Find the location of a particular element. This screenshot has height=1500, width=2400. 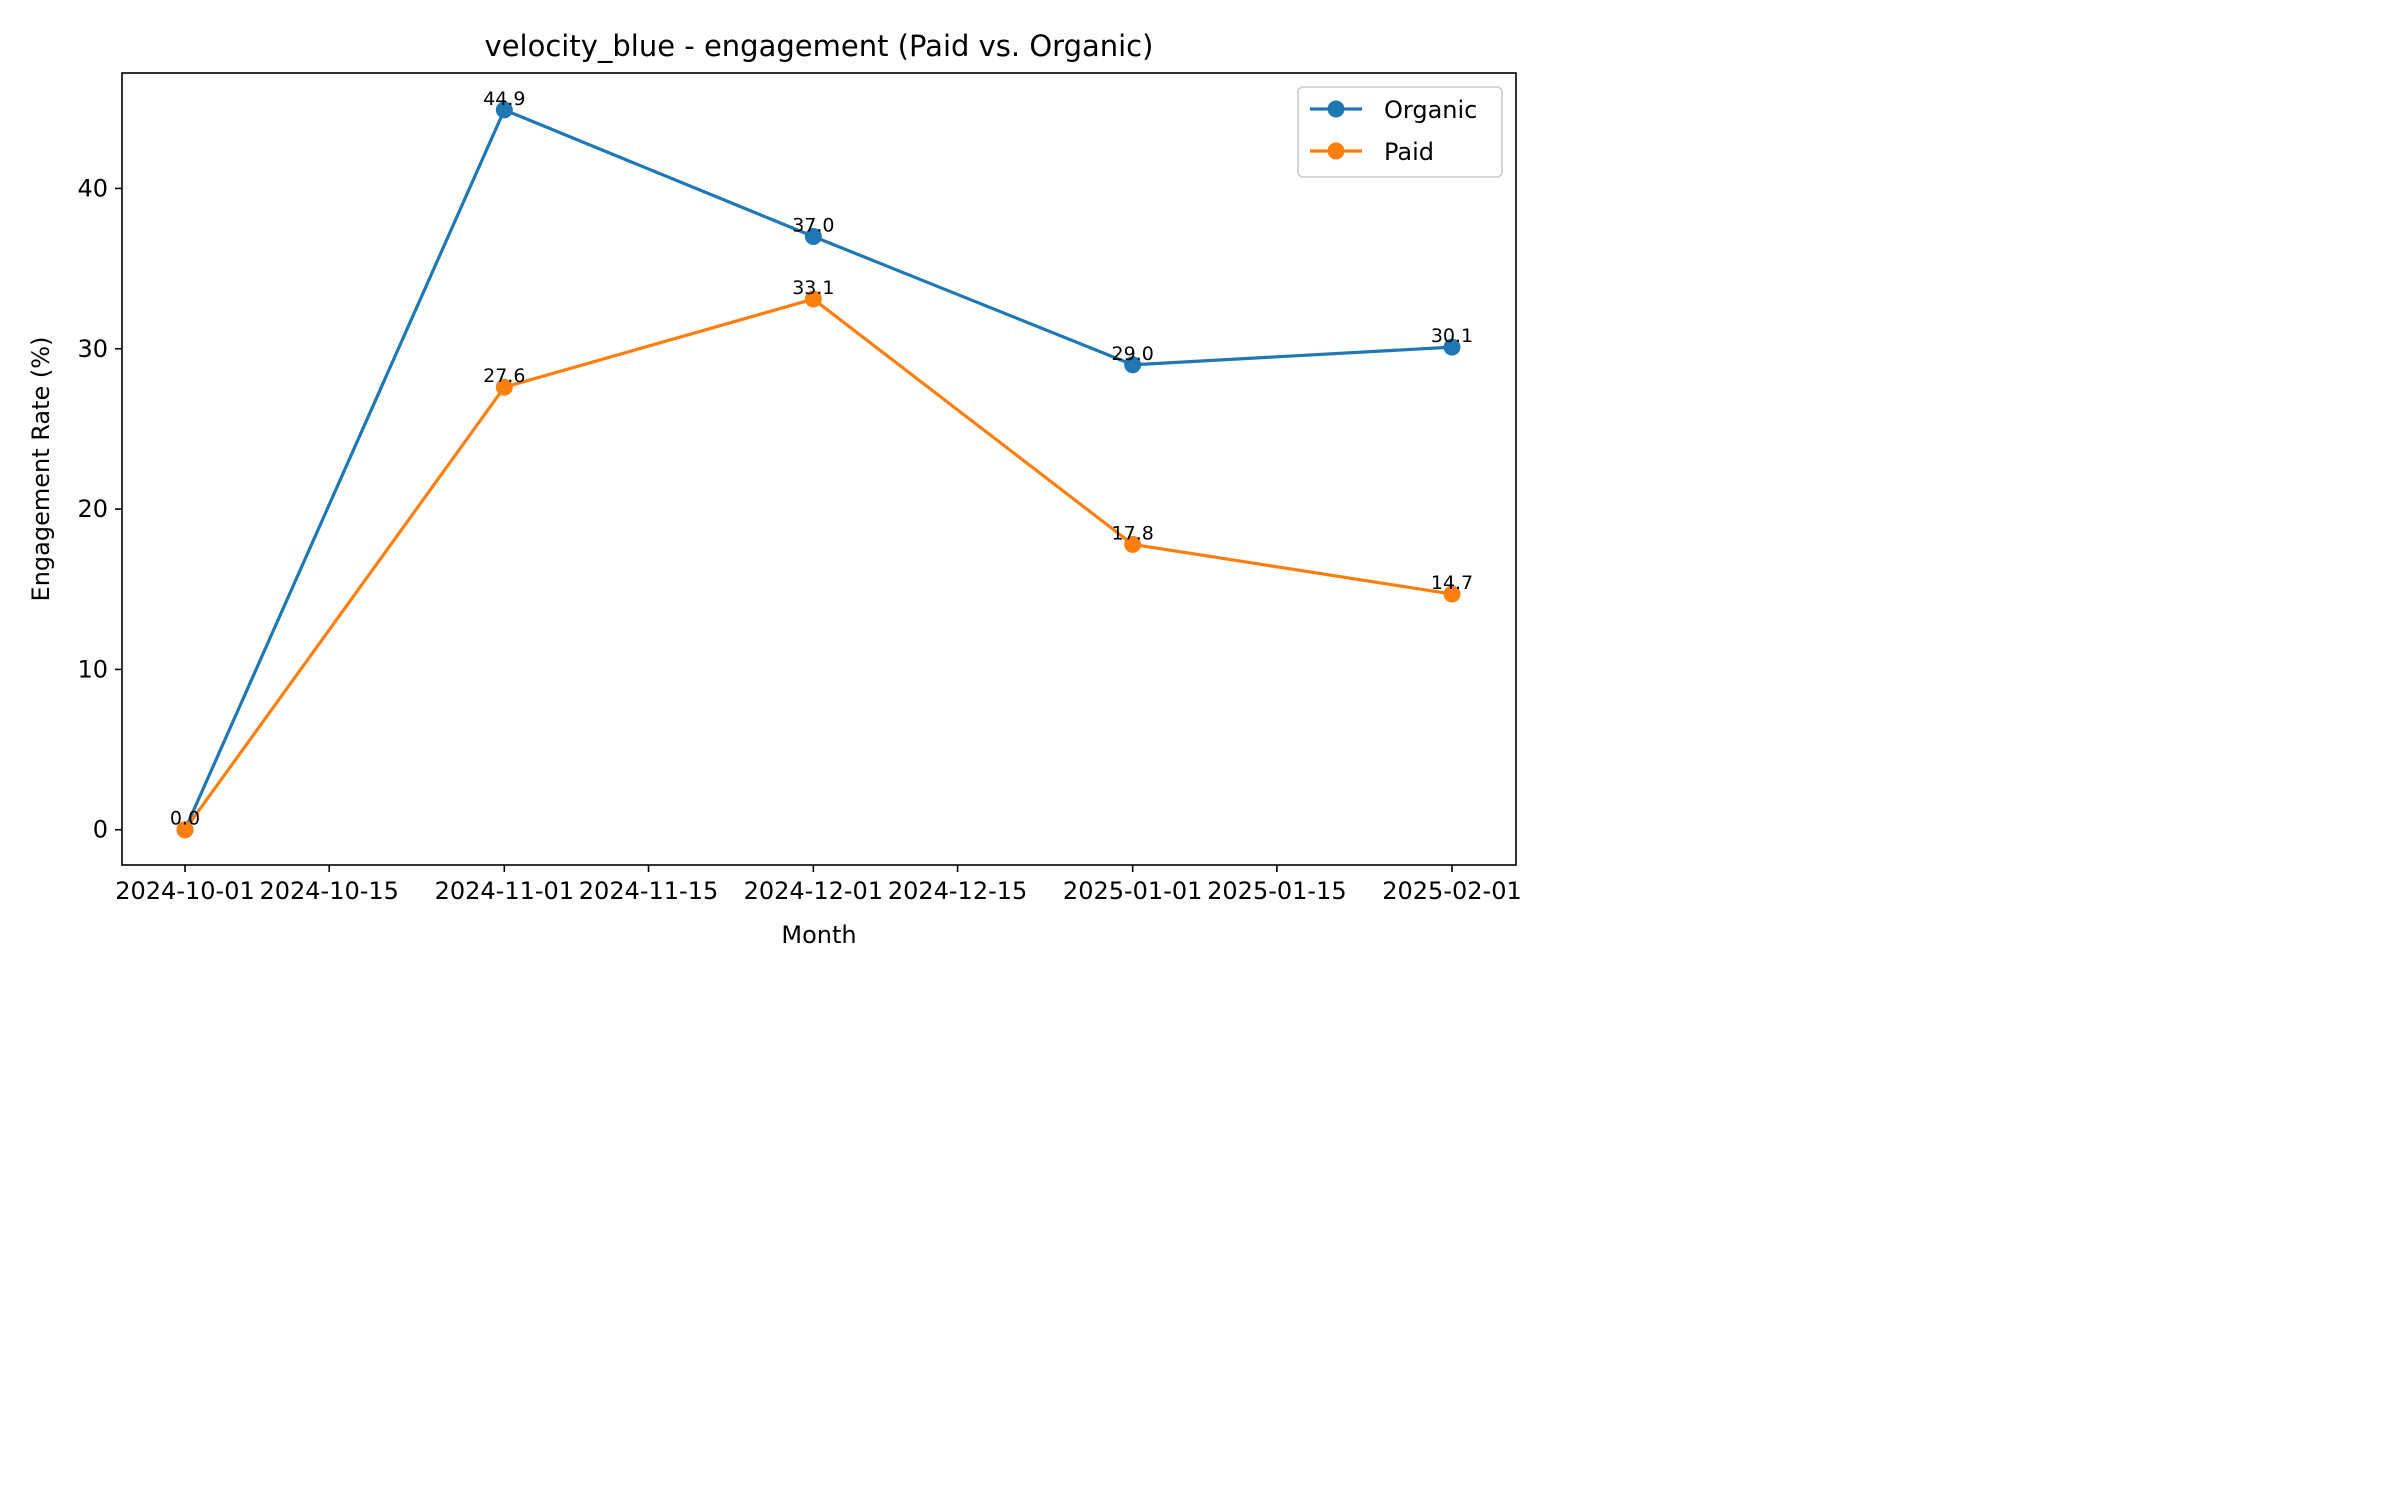

y-tick-label: 0 is located at coordinates (100, 830).